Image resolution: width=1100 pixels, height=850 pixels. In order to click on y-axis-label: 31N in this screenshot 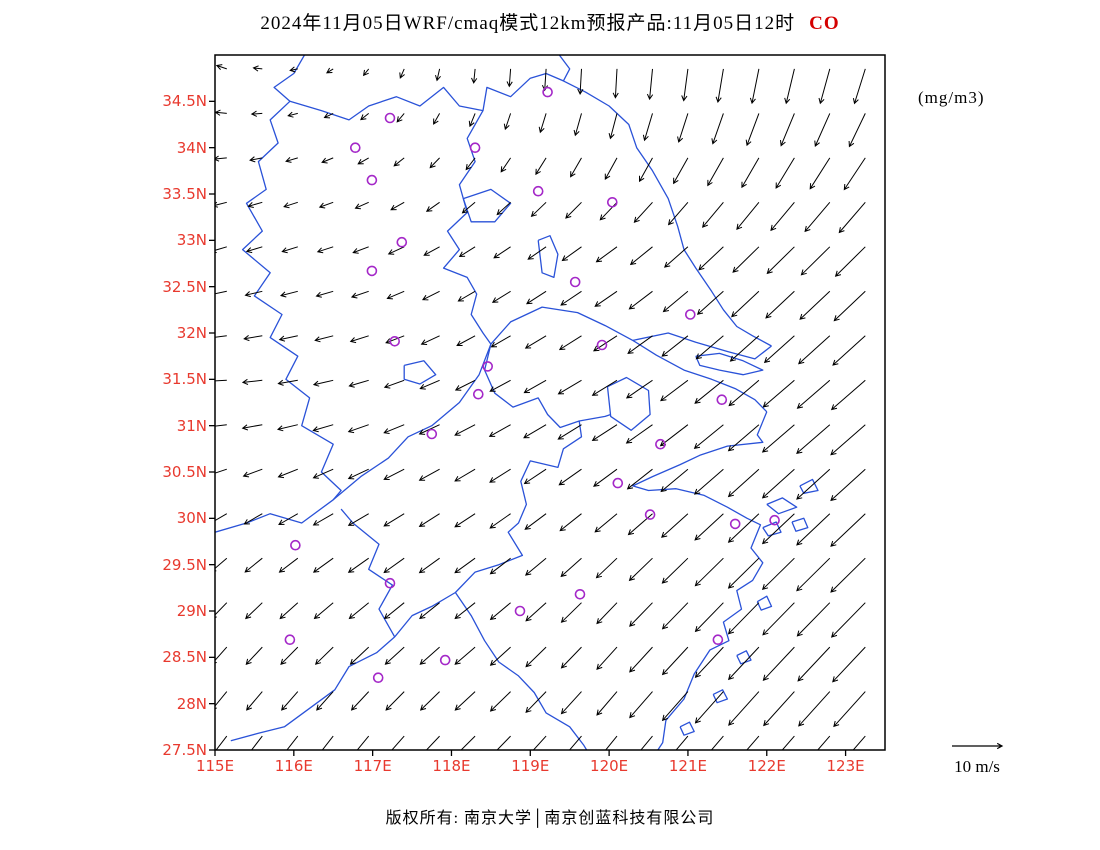, I will do `click(191, 425)`.